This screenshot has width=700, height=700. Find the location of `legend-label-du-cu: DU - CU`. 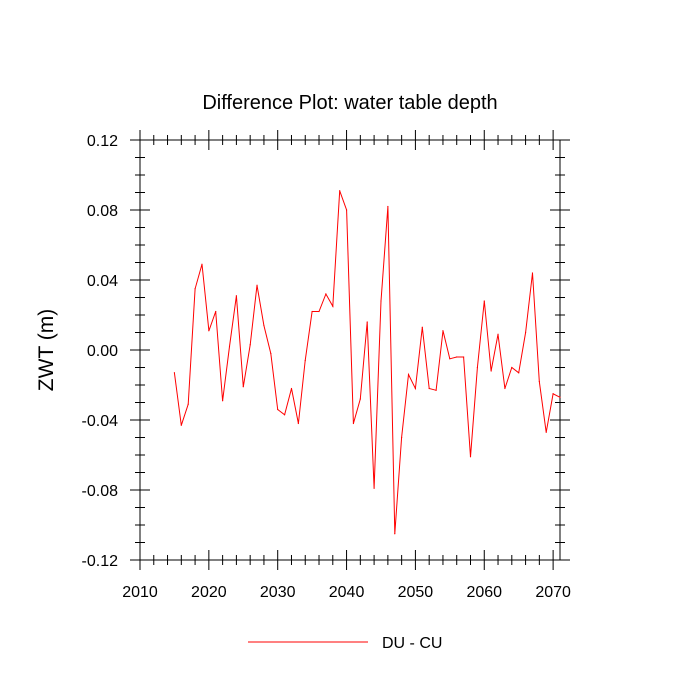

legend-label-du-cu: DU - CU is located at coordinates (412, 643).